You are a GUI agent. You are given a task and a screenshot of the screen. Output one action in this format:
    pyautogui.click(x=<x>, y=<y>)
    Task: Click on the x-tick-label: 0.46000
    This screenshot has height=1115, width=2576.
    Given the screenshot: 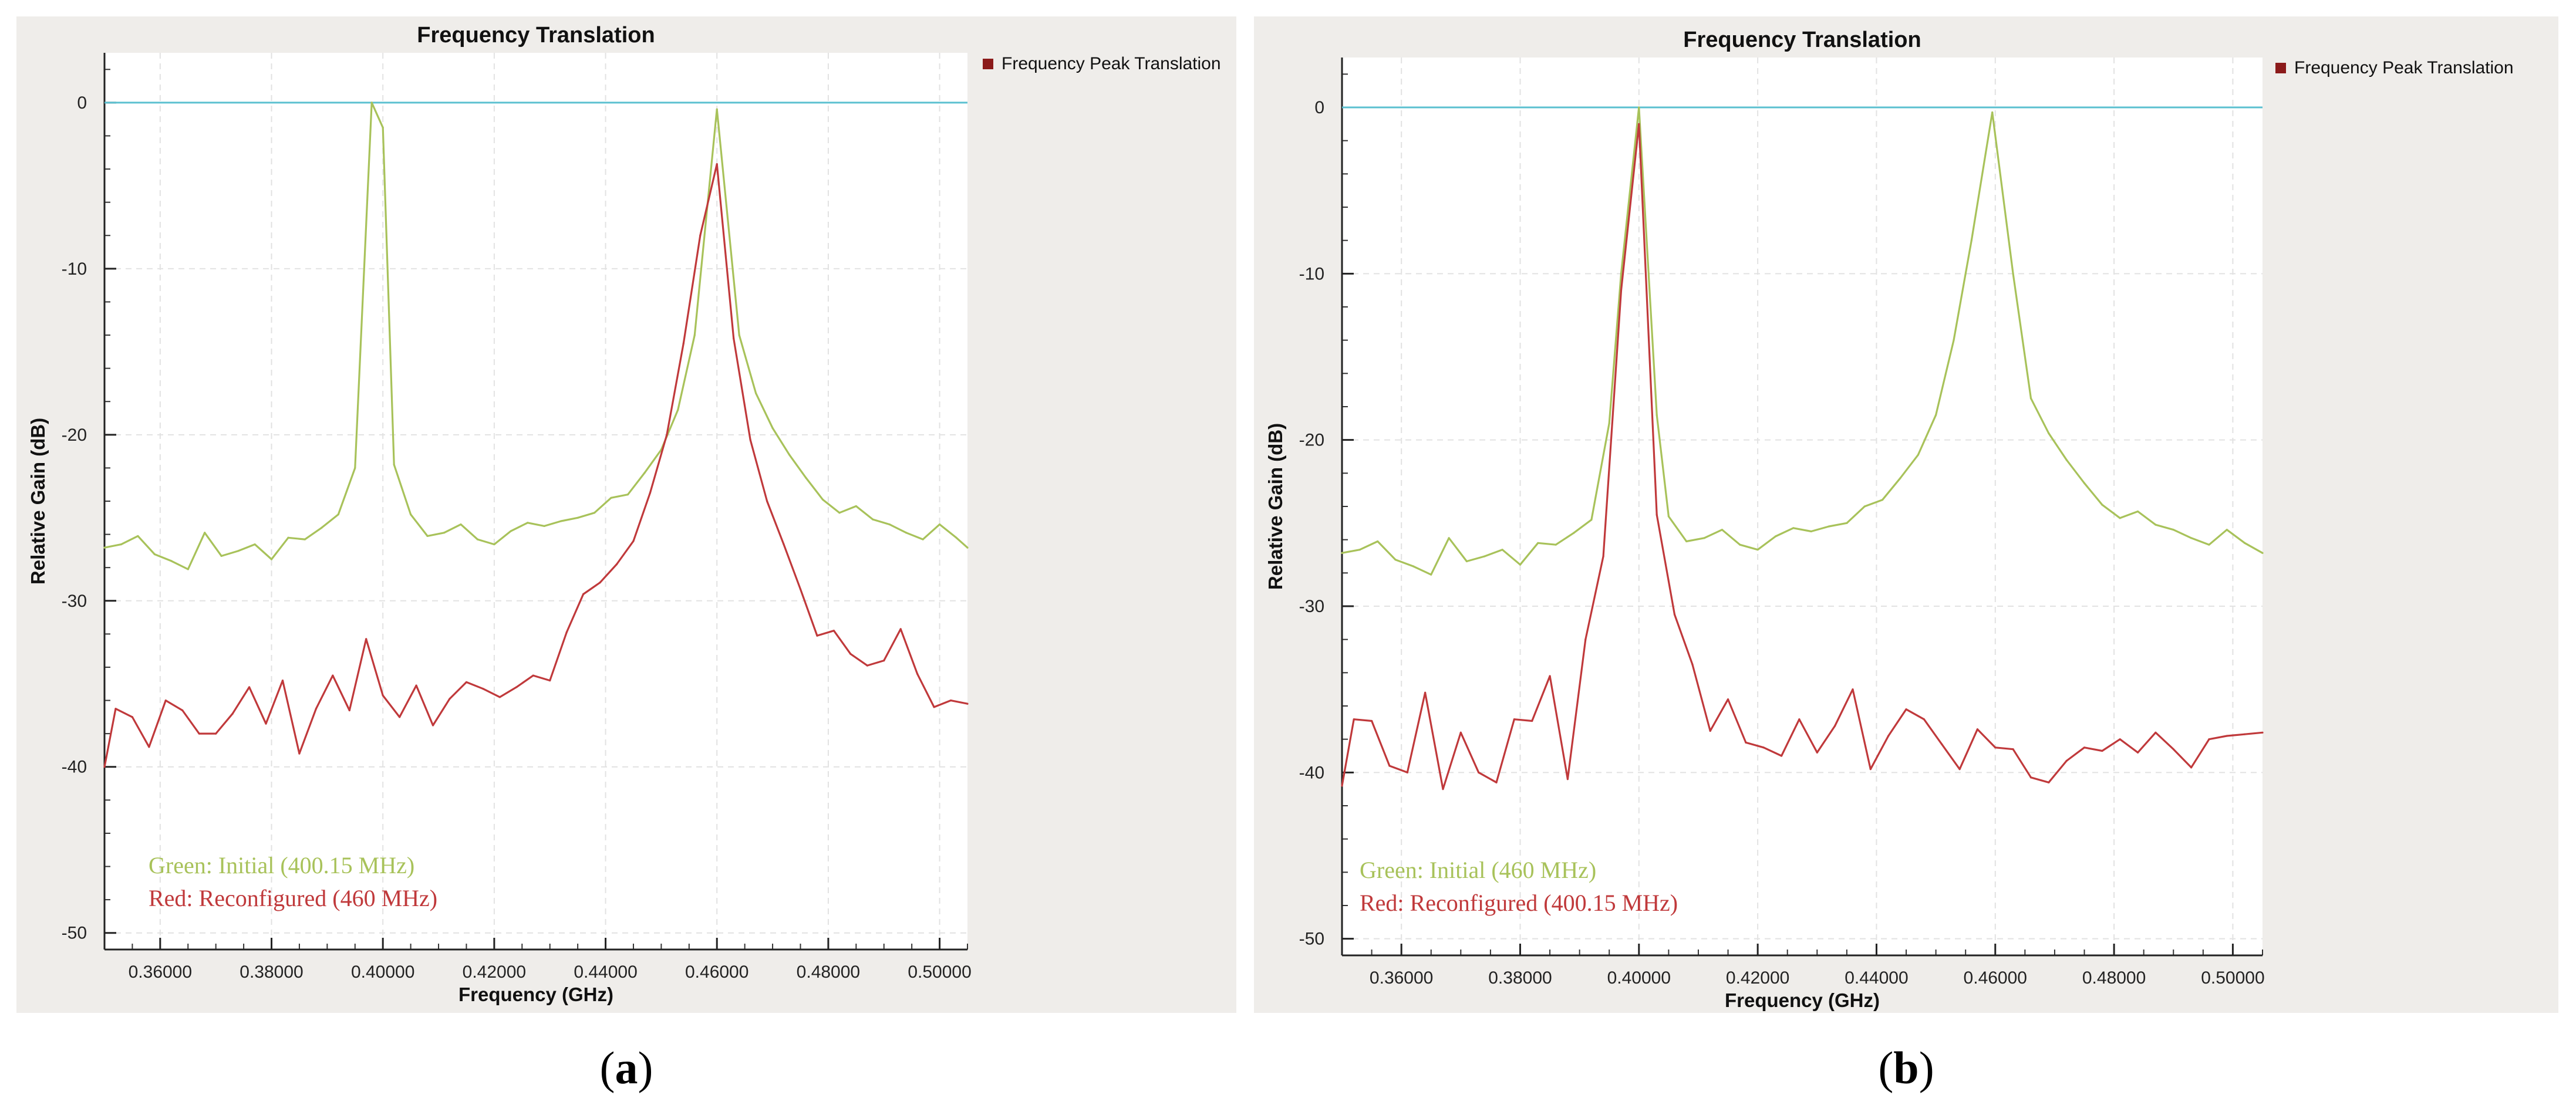 What is the action you would take?
    pyautogui.click(x=716, y=972)
    